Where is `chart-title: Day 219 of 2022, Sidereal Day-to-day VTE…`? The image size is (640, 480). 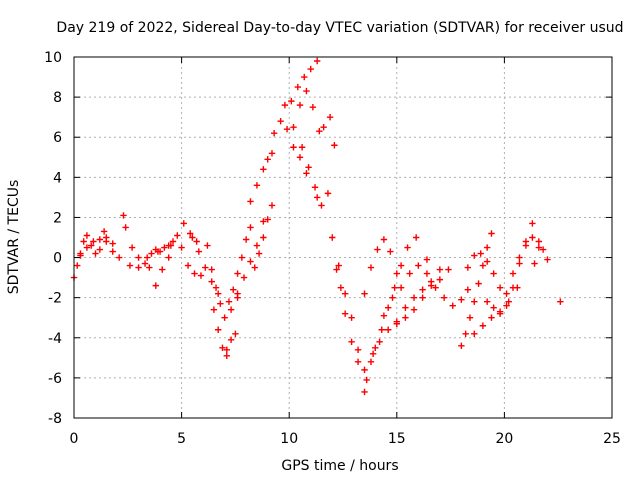 chart-title: Day 219 of 2022, Sidereal Day-to-day VTE… is located at coordinates (339, 28).